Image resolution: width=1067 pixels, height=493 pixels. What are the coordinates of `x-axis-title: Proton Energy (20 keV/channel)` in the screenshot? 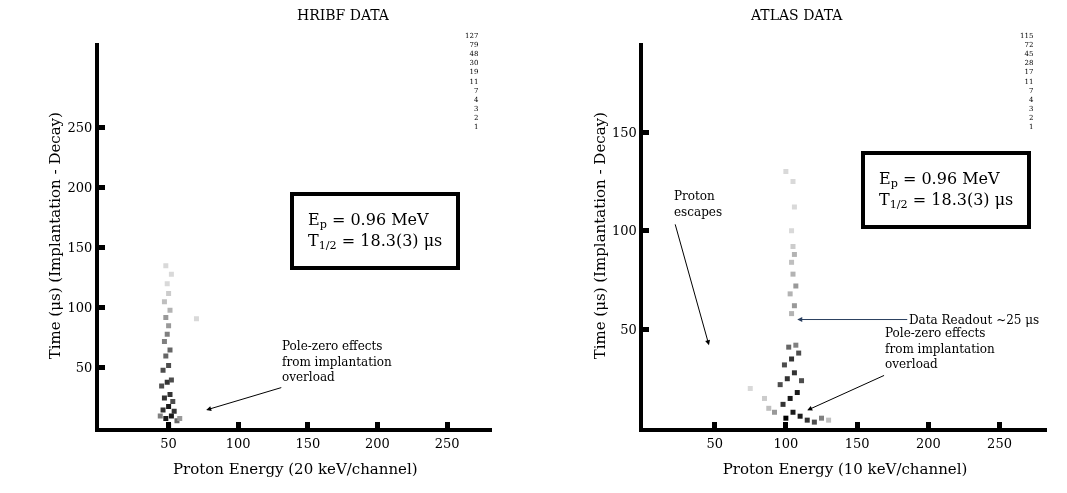 It's located at (295, 469).